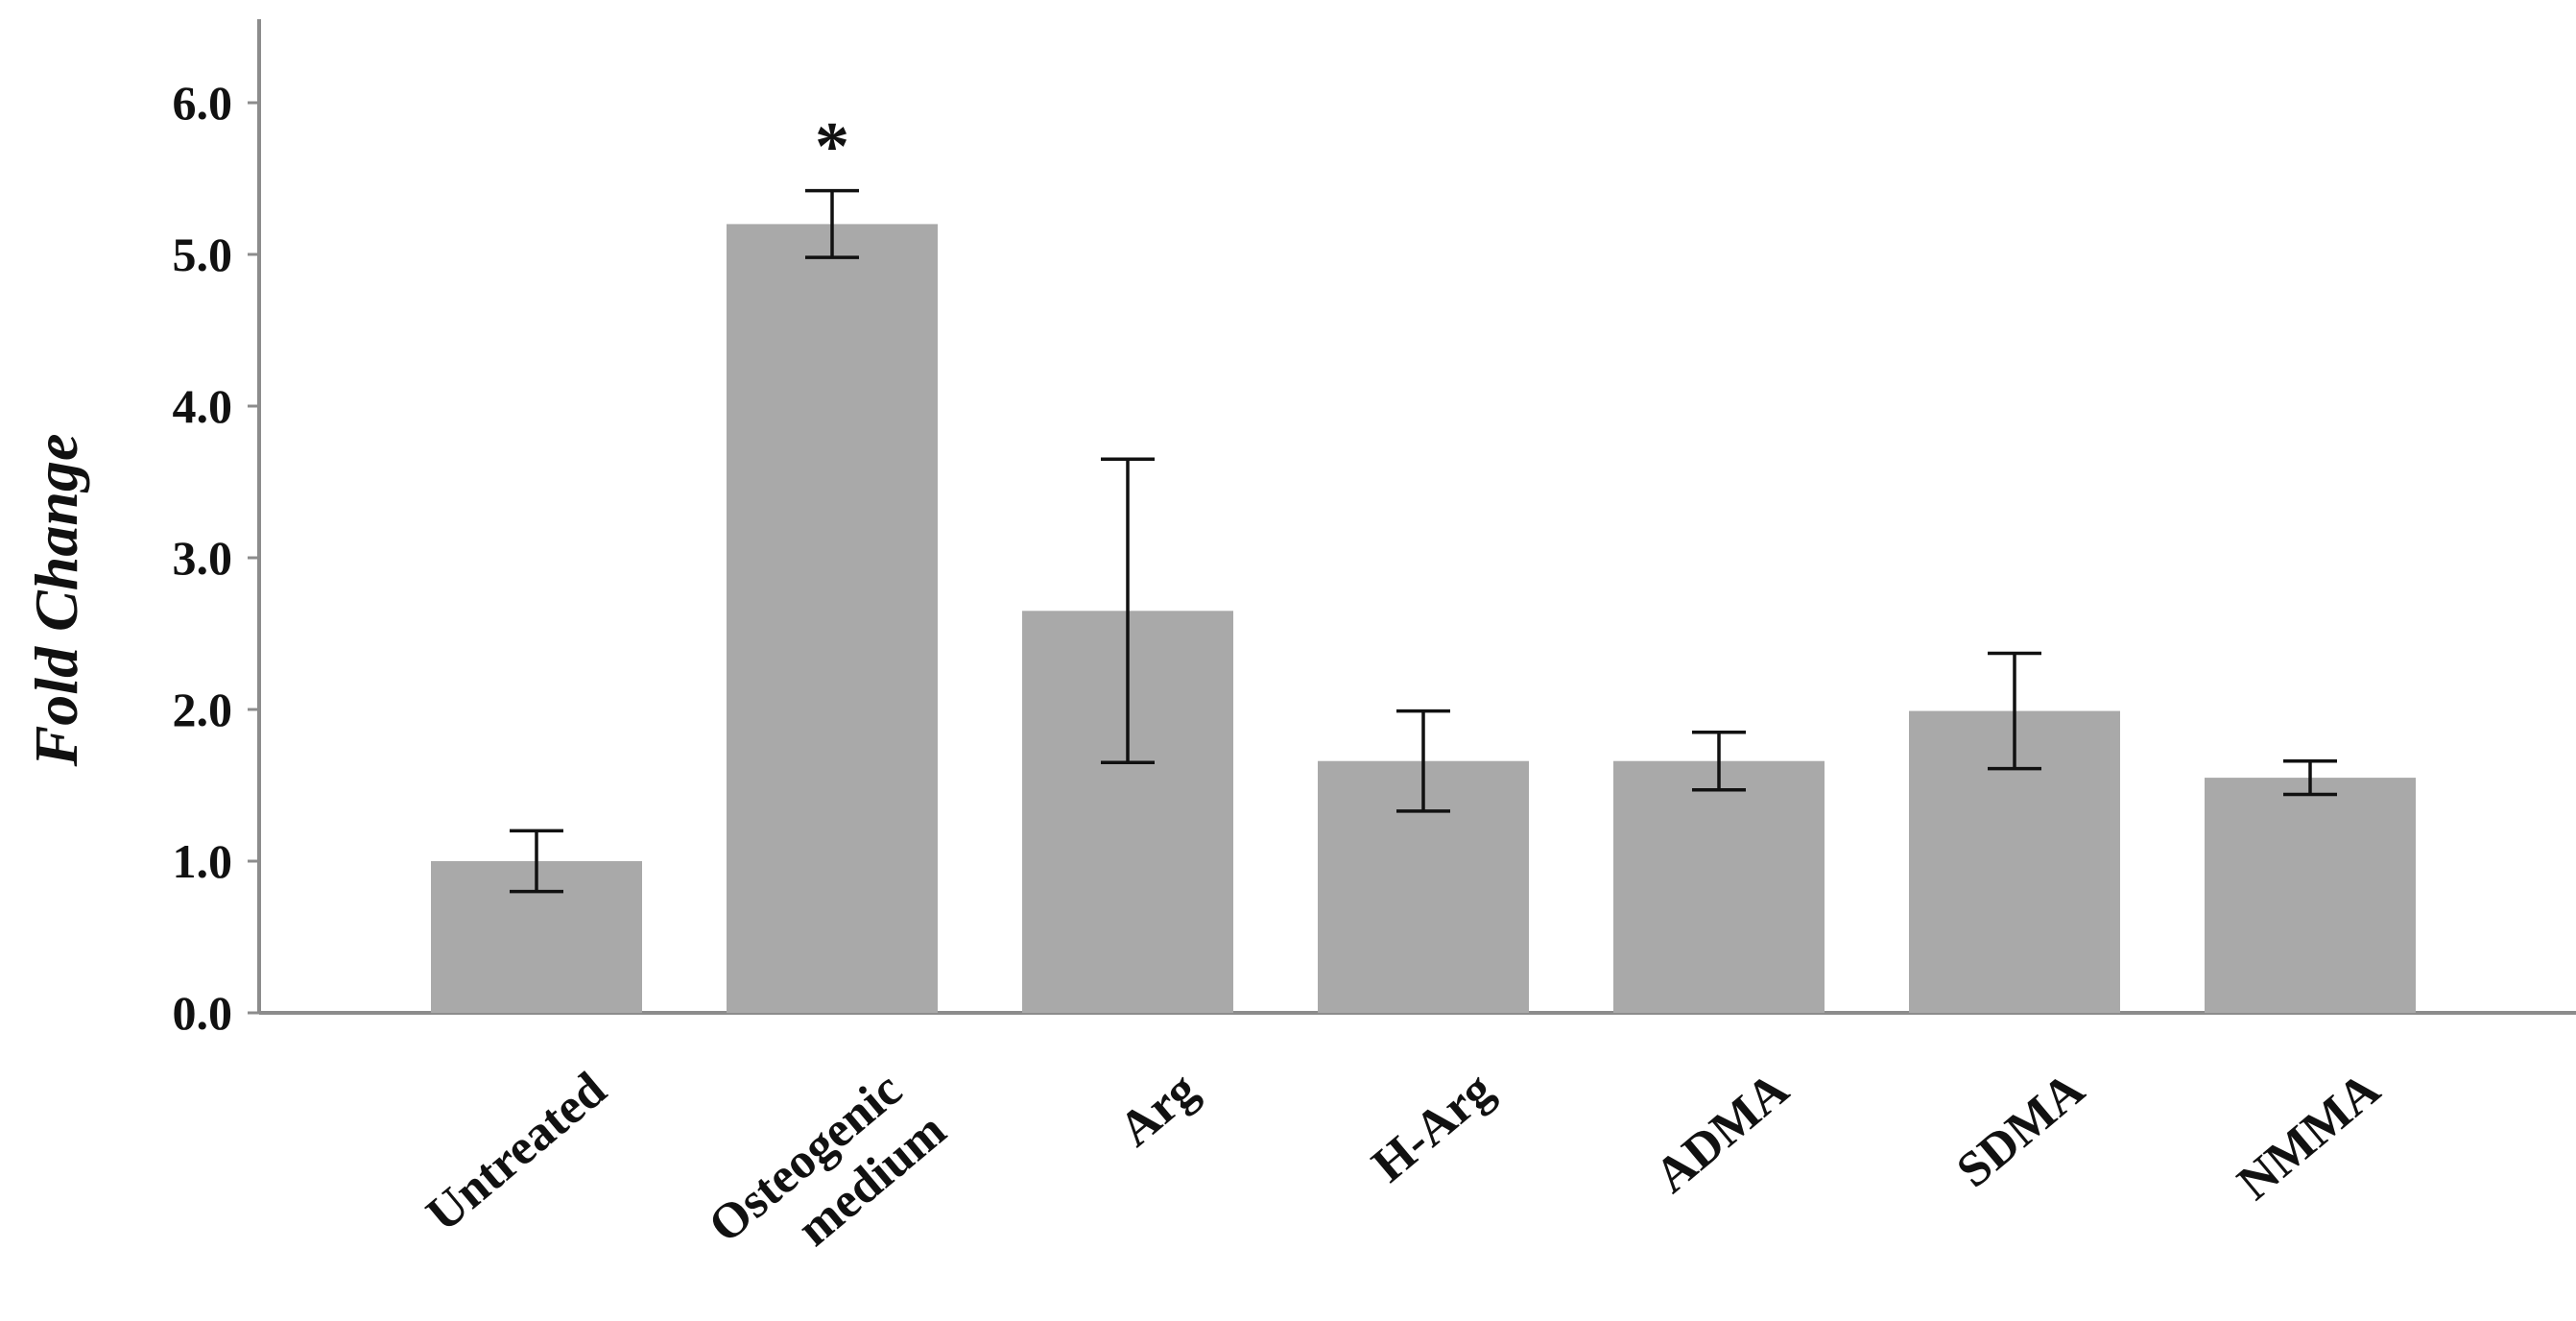 This screenshot has height=1321, width=2576. I want to click on y-tick-label: 4.0, so click(203, 406).